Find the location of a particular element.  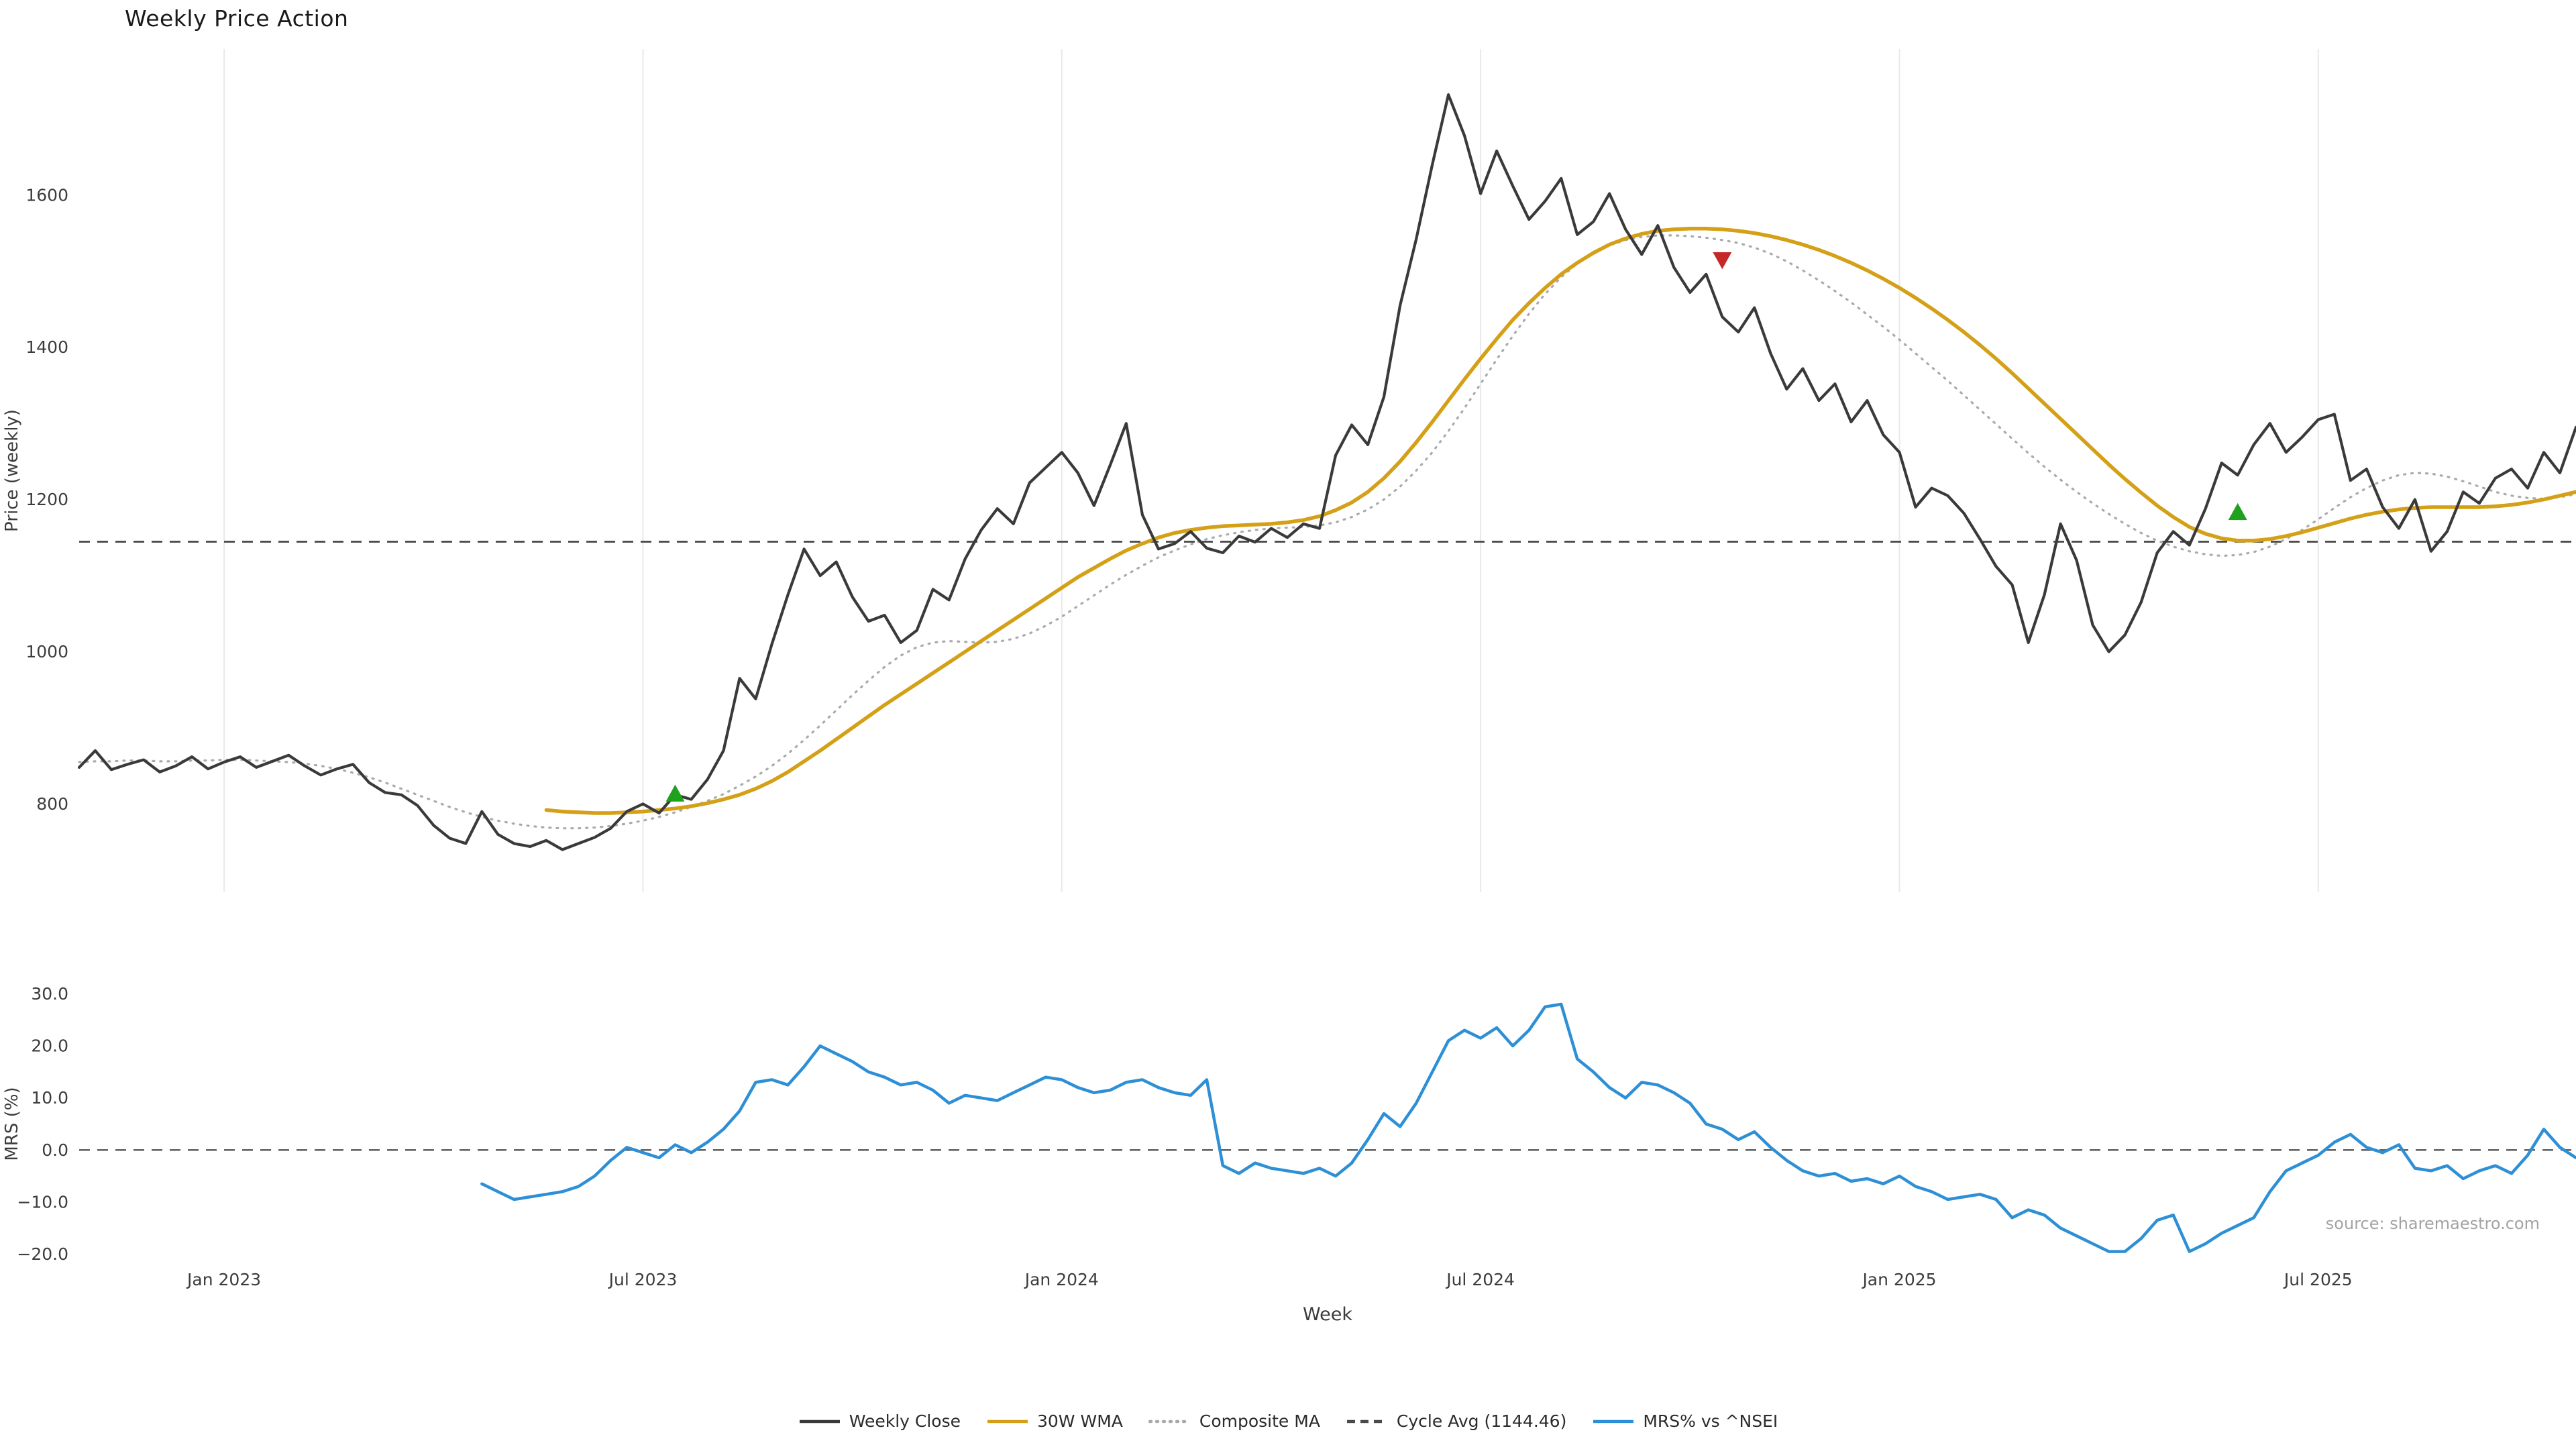

x-tick-label: Jul 2025 is located at coordinates (2318, 1279).